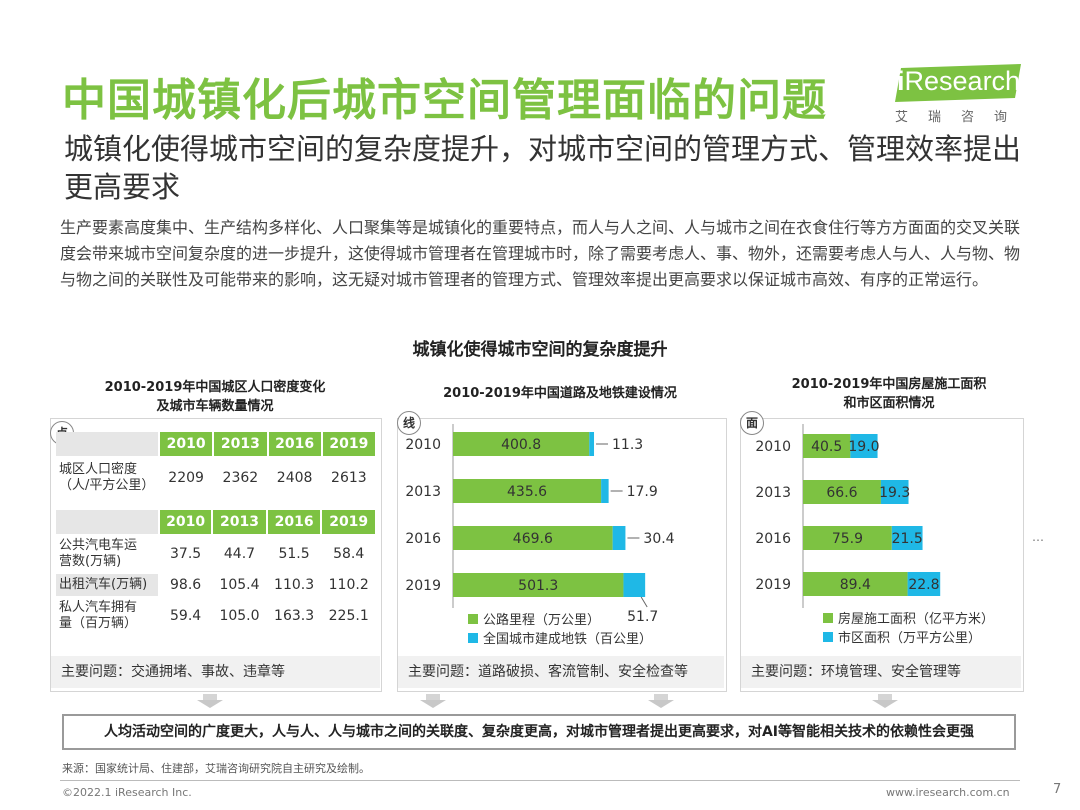 This screenshot has width=1080, height=810. What do you see at coordinates (543, 168) in the screenshot?
I see `subtitle: 城镇化使得城市空间的复杂度提升，对城市空间的管理方式、管理效率提出更高要求` at bounding box center [543, 168].